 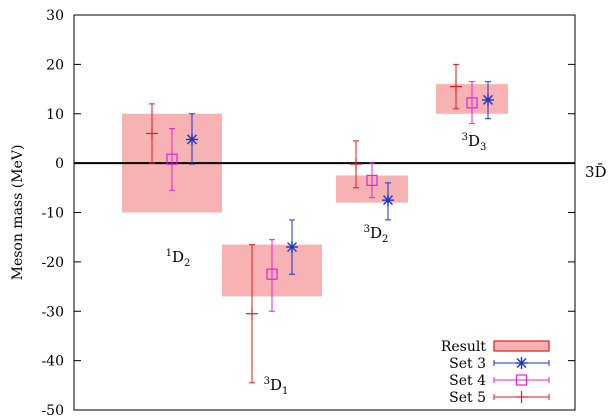 I want to click on point-set-3-3D2, so click(x=388, y=201).